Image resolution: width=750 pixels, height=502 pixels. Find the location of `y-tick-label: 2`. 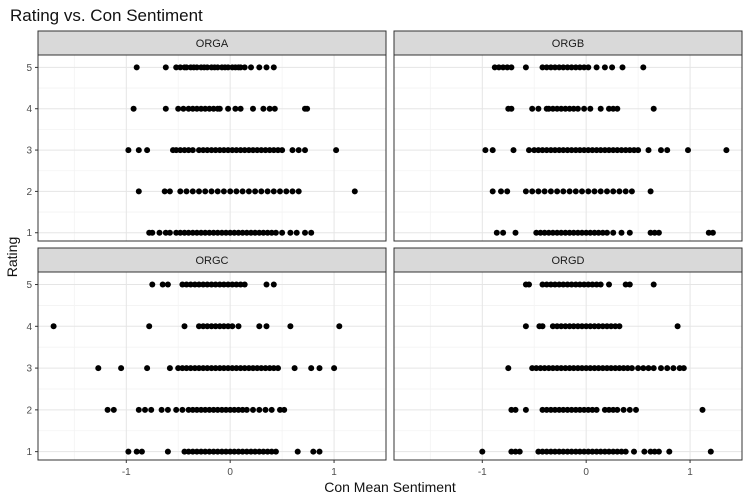

y-tick-label: 2 is located at coordinates (29, 410).